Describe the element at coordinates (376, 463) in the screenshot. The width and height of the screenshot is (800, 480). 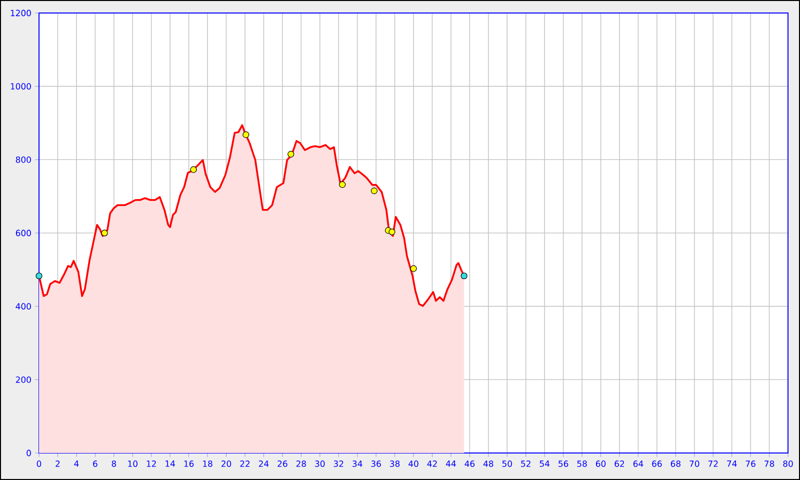
I see `x-tick-label: 36` at that location.